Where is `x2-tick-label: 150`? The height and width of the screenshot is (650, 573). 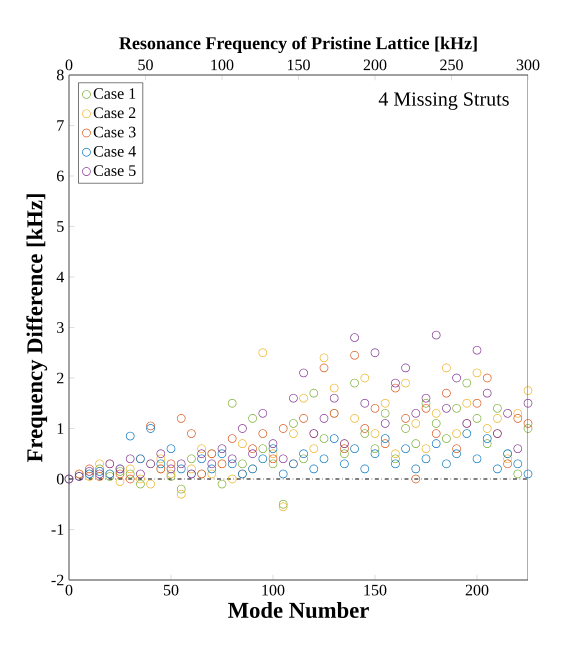
x2-tick-label: 150 is located at coordinates (299, 64).